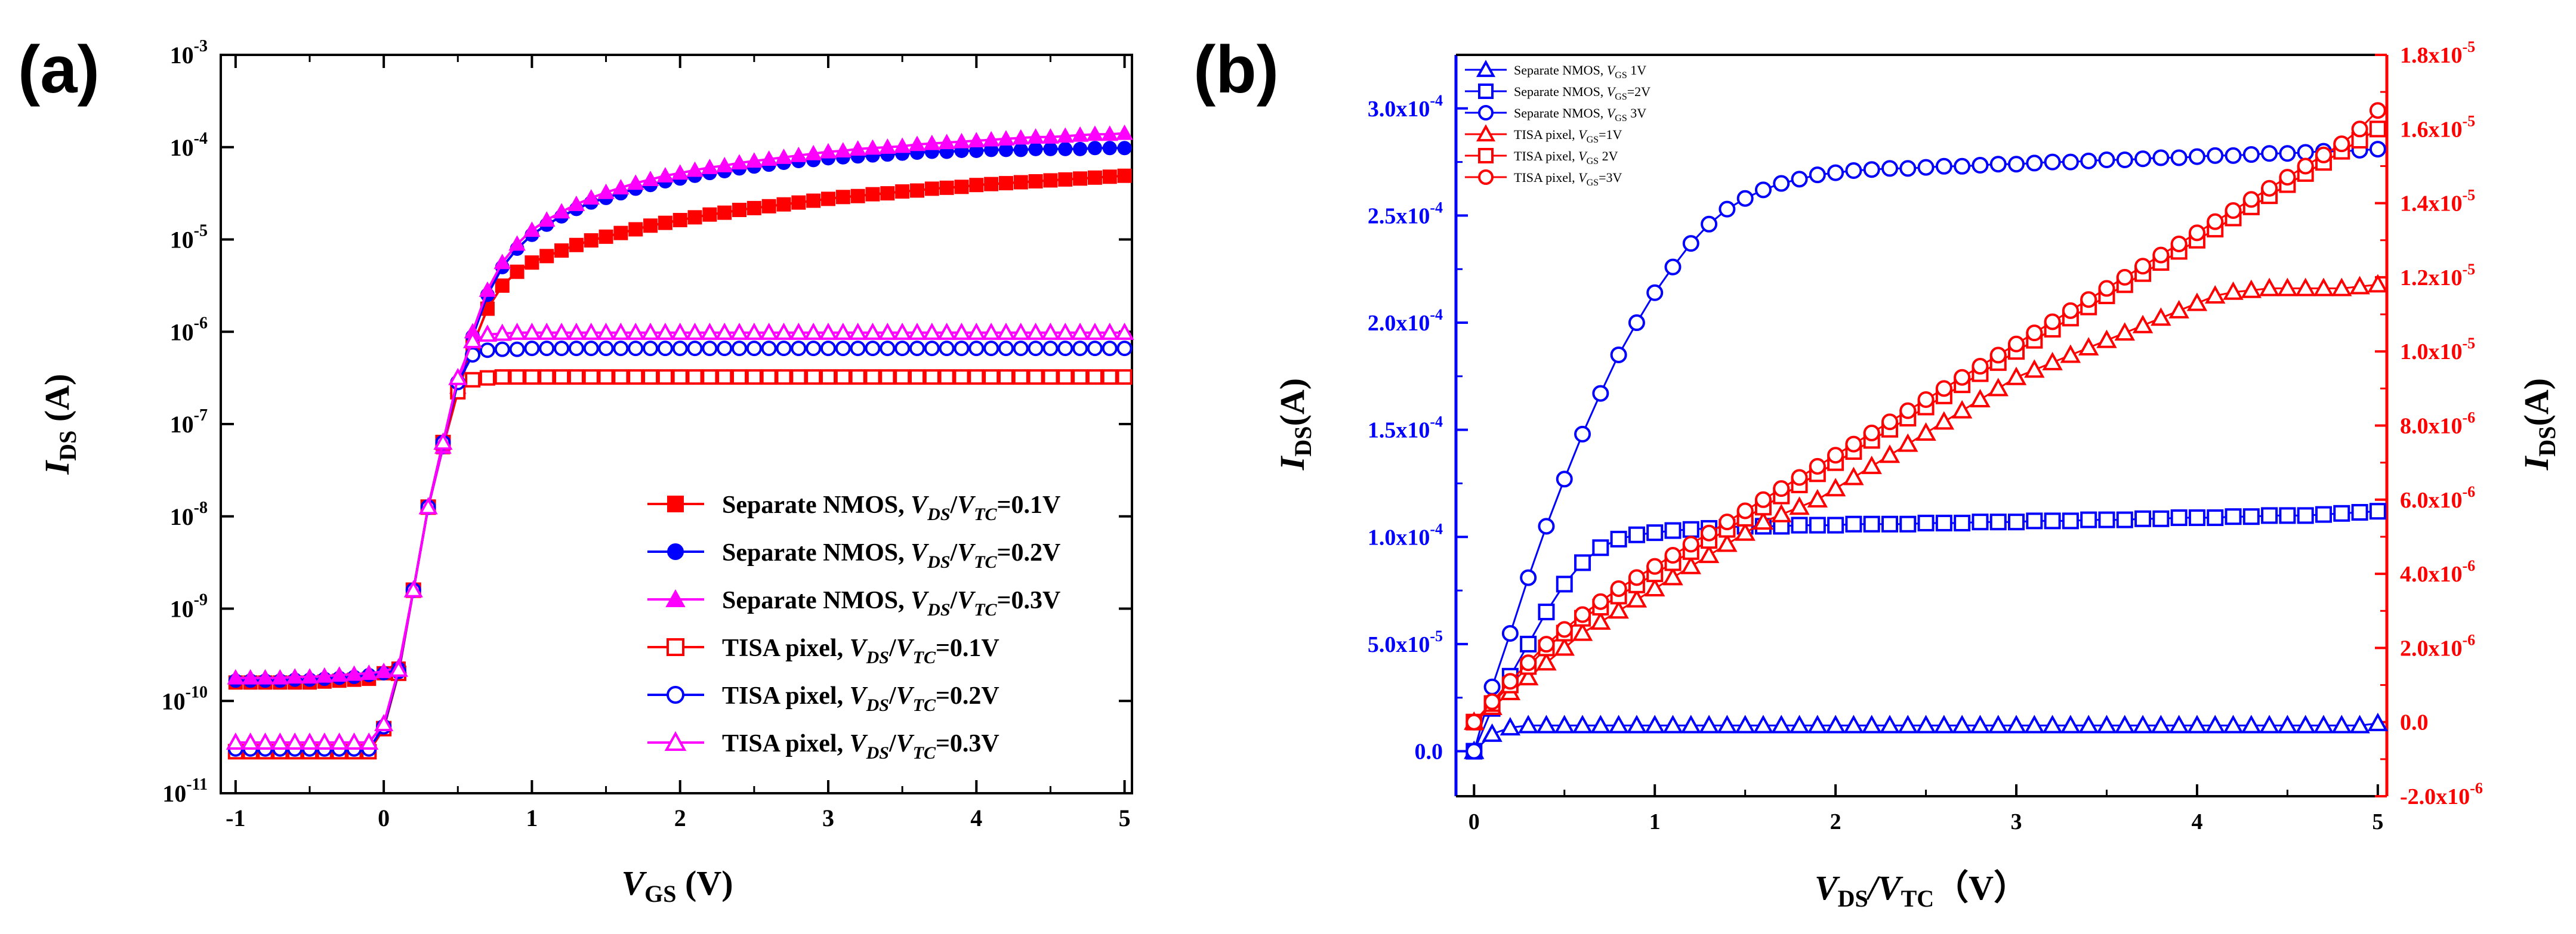 This screenshot has height=934, width=2576. Describe the element at coordinates (1580, 72) in the screenshot. I see `chart-b-legend-label: Separate NMOS, VGS 1V` at that location.